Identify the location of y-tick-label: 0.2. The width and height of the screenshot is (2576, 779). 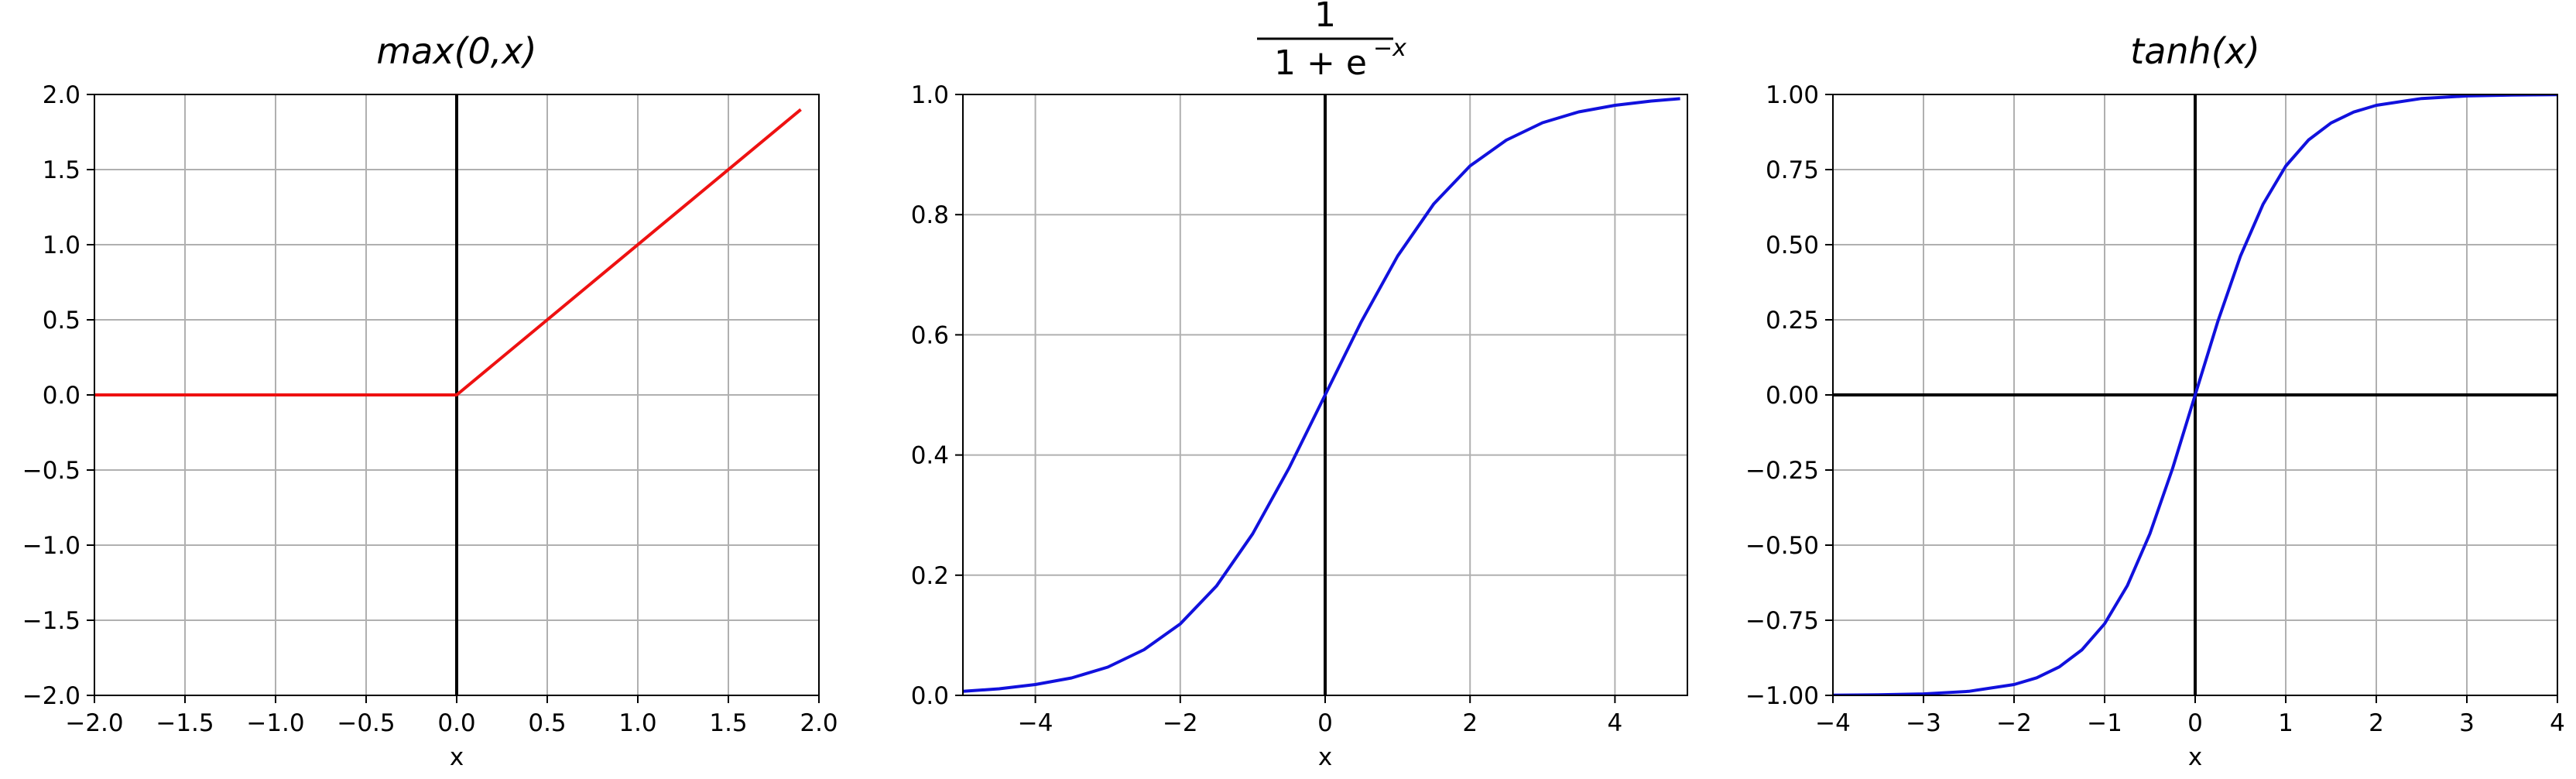
(930, 576).